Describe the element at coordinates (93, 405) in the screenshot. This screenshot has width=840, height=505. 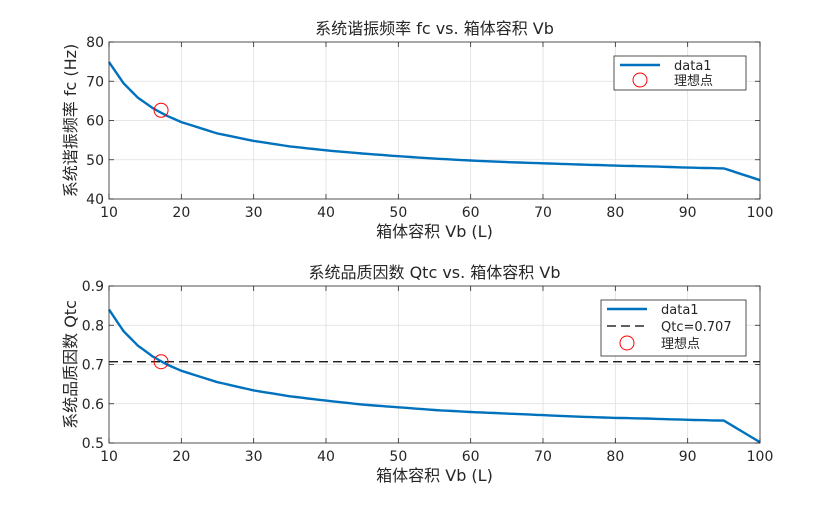
I see `y-tick-label: 0.6` at that location.